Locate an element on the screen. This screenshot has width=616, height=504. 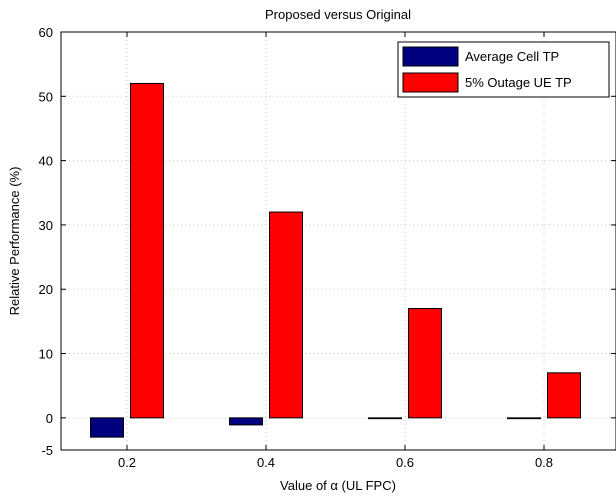
y-axis-label: Relative Performance (%) is located at coordinates (14, 241).